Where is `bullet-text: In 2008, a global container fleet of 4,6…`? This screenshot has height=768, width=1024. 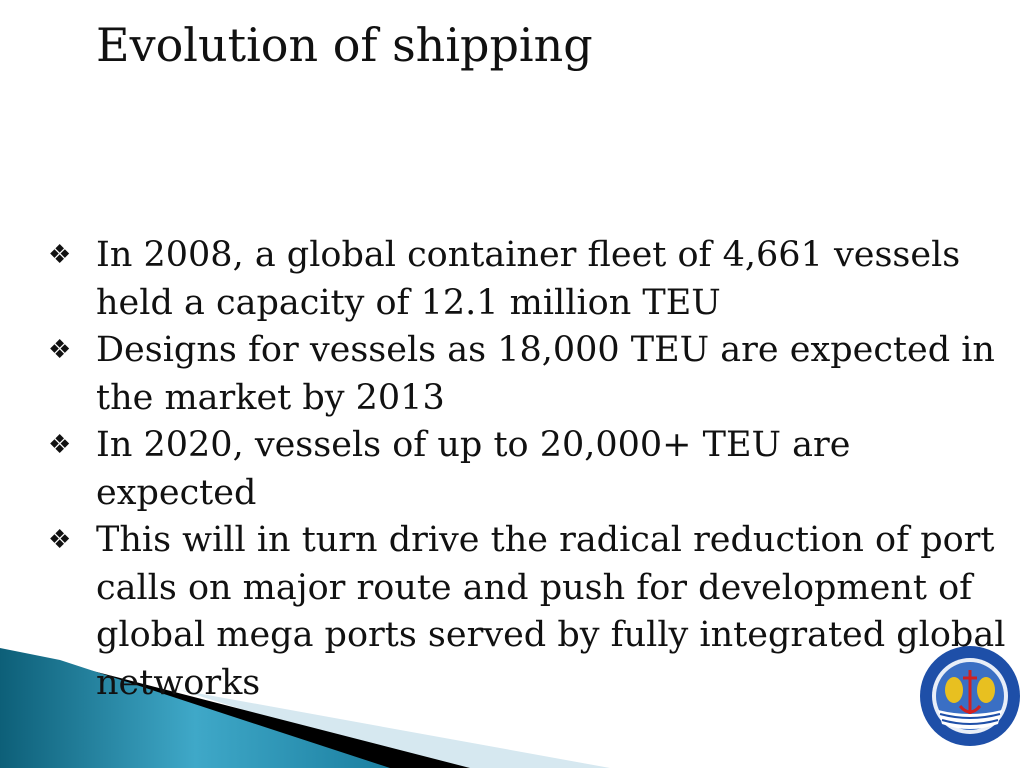
bullet-text: In 2008, a global container fleet of 4,6… is located at coordinates (528, 279).